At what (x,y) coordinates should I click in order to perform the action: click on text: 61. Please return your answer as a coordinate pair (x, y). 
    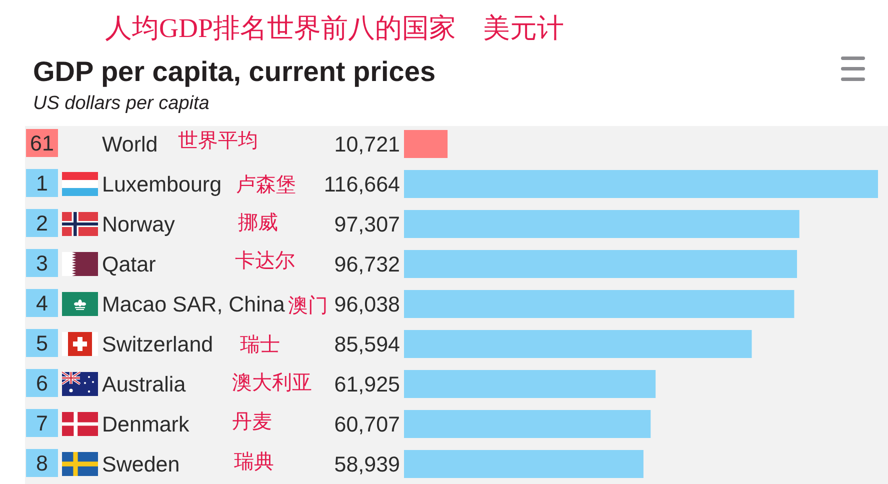
    Looking at the image, I should click on (42, 144).